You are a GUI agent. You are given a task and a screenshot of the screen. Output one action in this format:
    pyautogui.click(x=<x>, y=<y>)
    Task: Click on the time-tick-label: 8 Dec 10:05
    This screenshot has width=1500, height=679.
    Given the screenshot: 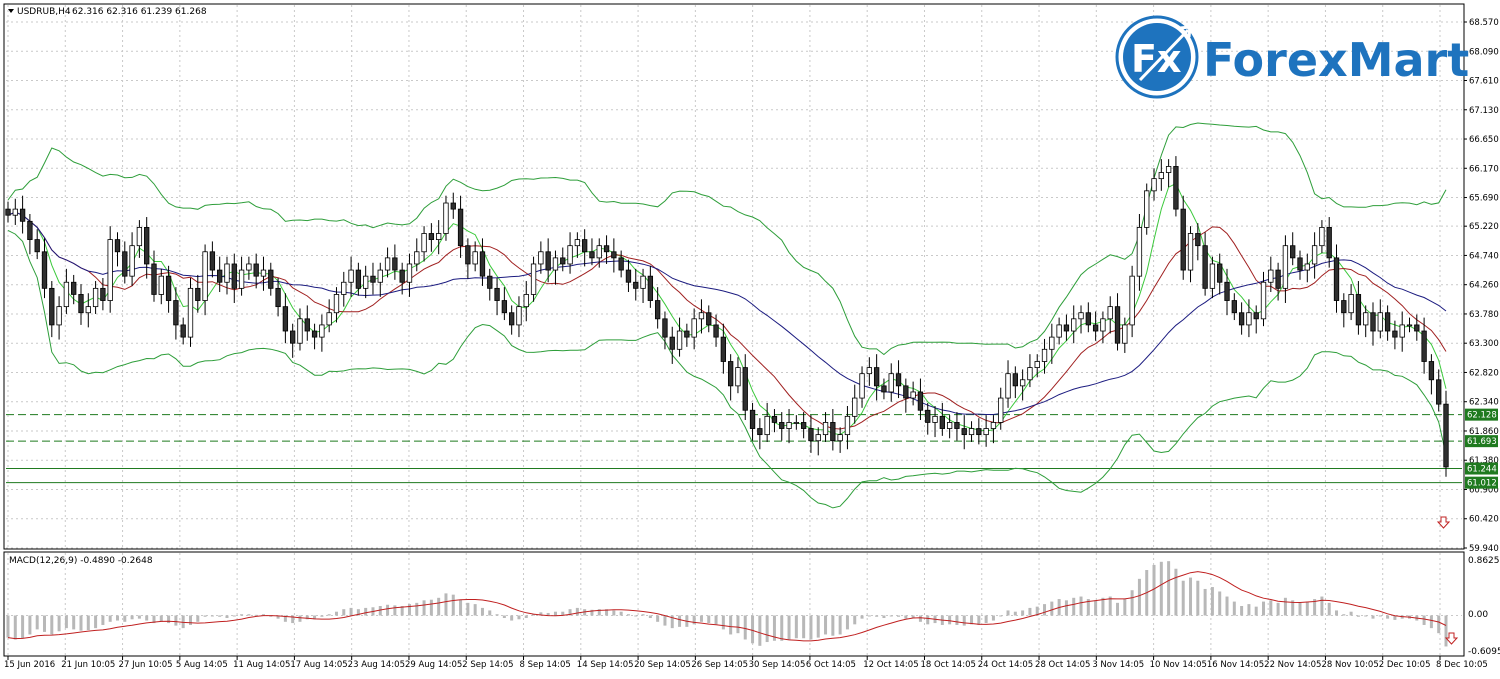 What is the action you would take?
    pyautogui.click(x=1462, y=665)
    